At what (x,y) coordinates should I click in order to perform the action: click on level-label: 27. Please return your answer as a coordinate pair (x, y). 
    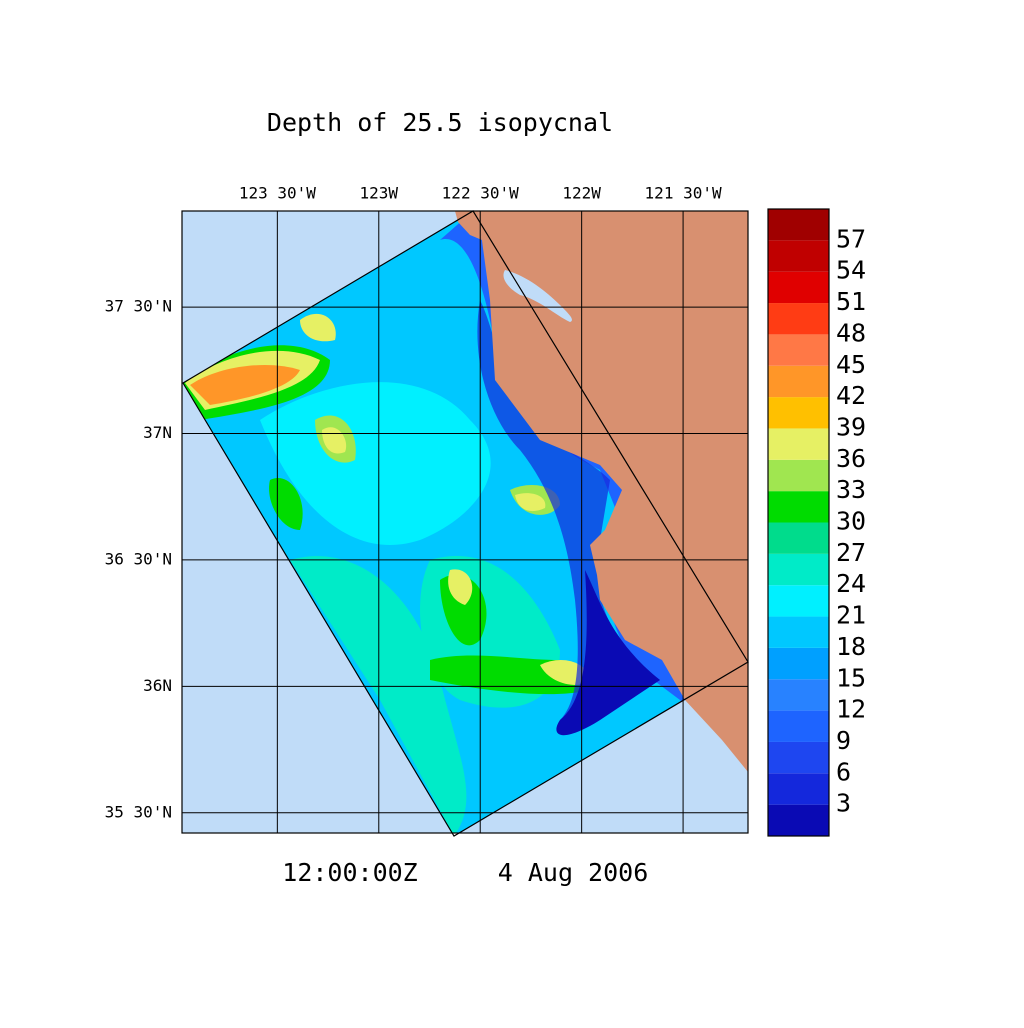
    Looking at the image, I should click on (851, 552).